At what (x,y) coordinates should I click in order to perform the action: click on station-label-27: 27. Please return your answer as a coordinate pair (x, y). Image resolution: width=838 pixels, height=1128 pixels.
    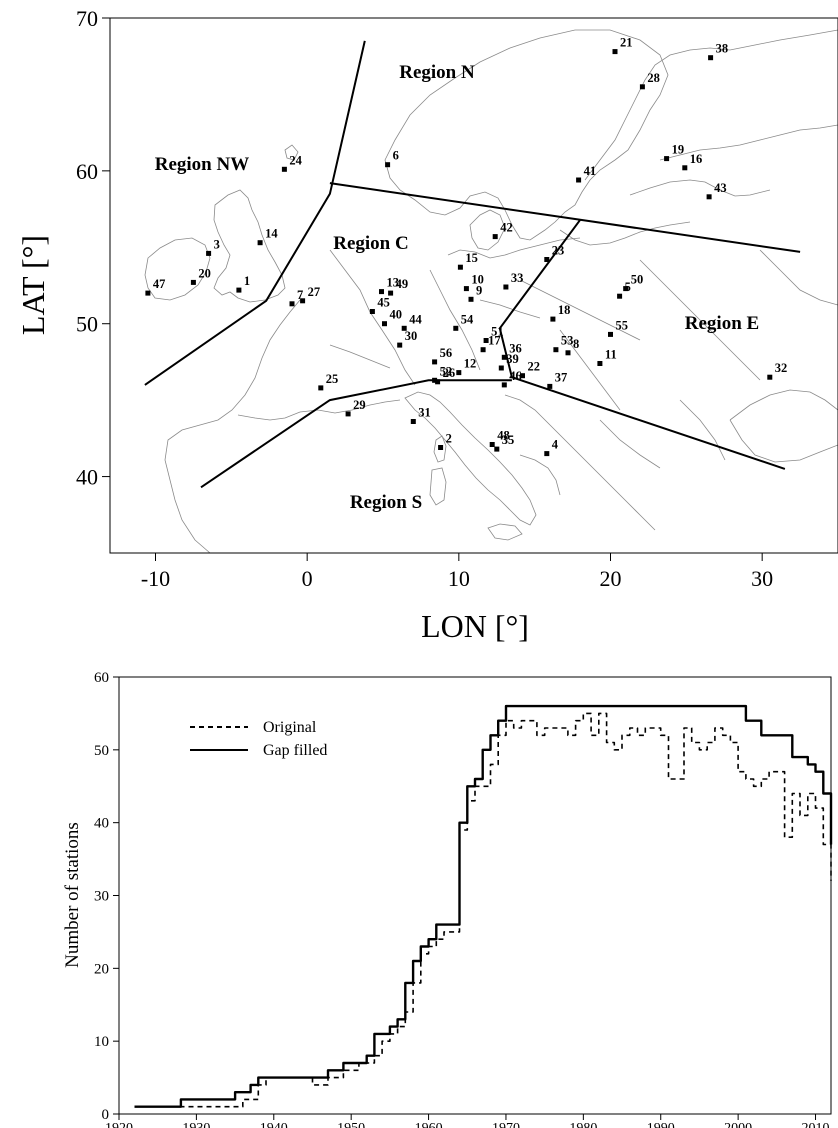
    Looking at the image, I should click on (314, 292).